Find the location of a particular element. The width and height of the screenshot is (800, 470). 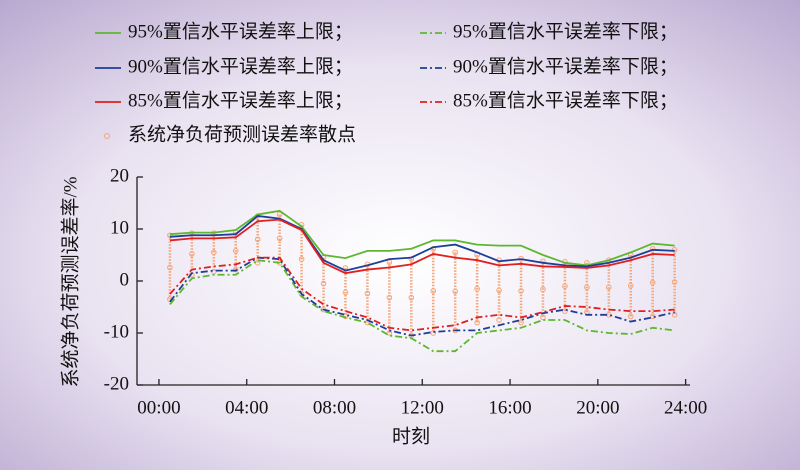

x-tick-label: 08:00 is located at coordinates (334, 407).